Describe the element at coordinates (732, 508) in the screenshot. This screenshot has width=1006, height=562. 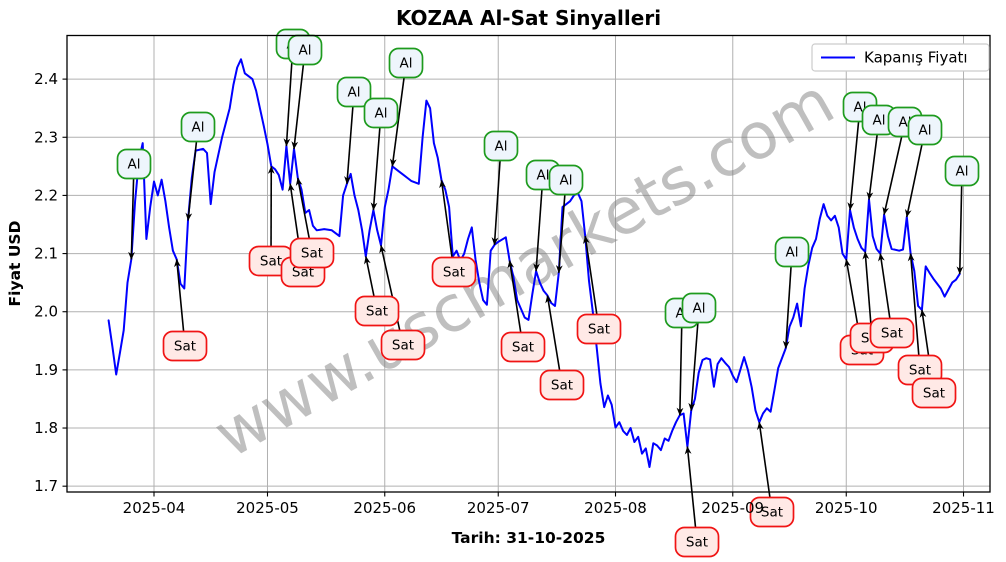
I see `x-tick-label: 2025-09` at that location.